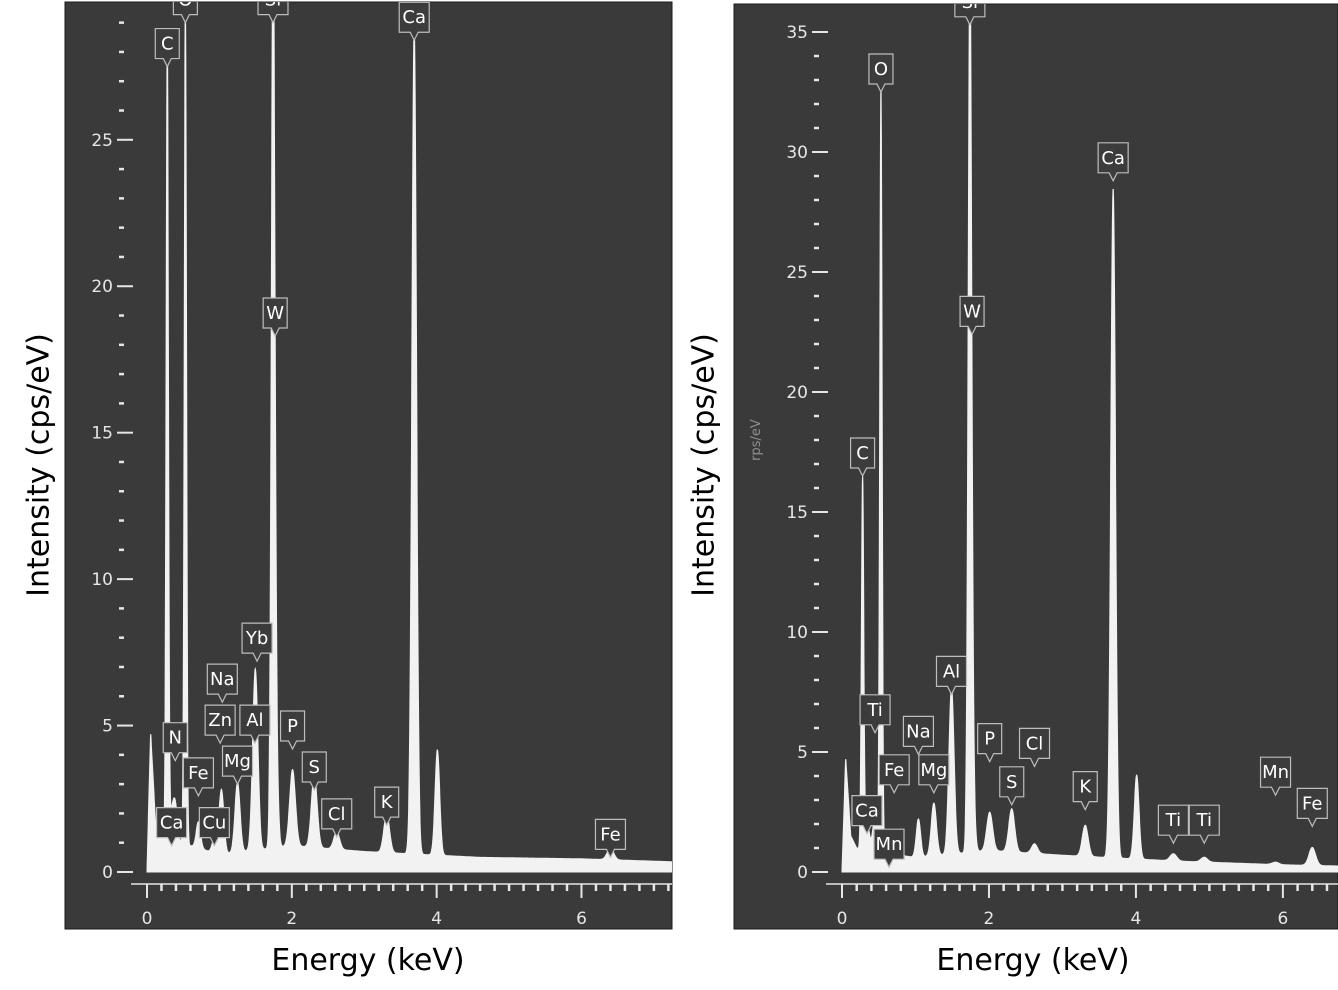  Describe the element at coordinates (797, 633) in the screenshot. I see `y-tick-label: 10` at that location.